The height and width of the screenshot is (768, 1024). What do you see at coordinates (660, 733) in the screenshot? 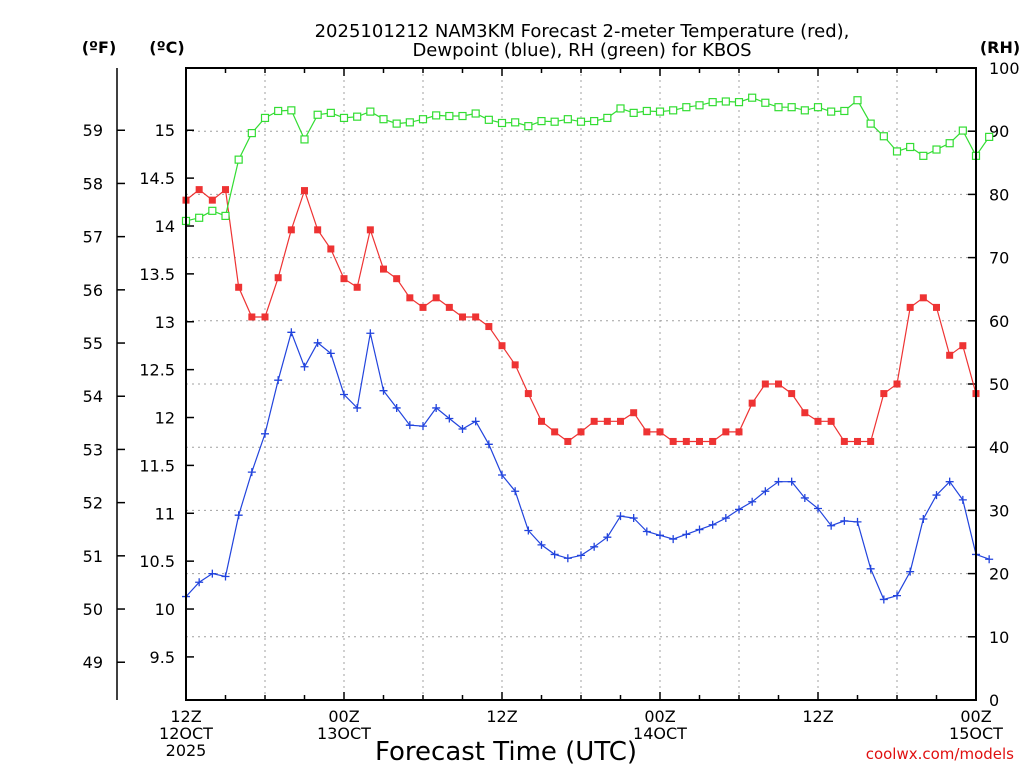
I see `x-tick-label: 14OCT` at bounding box center [660, 733].